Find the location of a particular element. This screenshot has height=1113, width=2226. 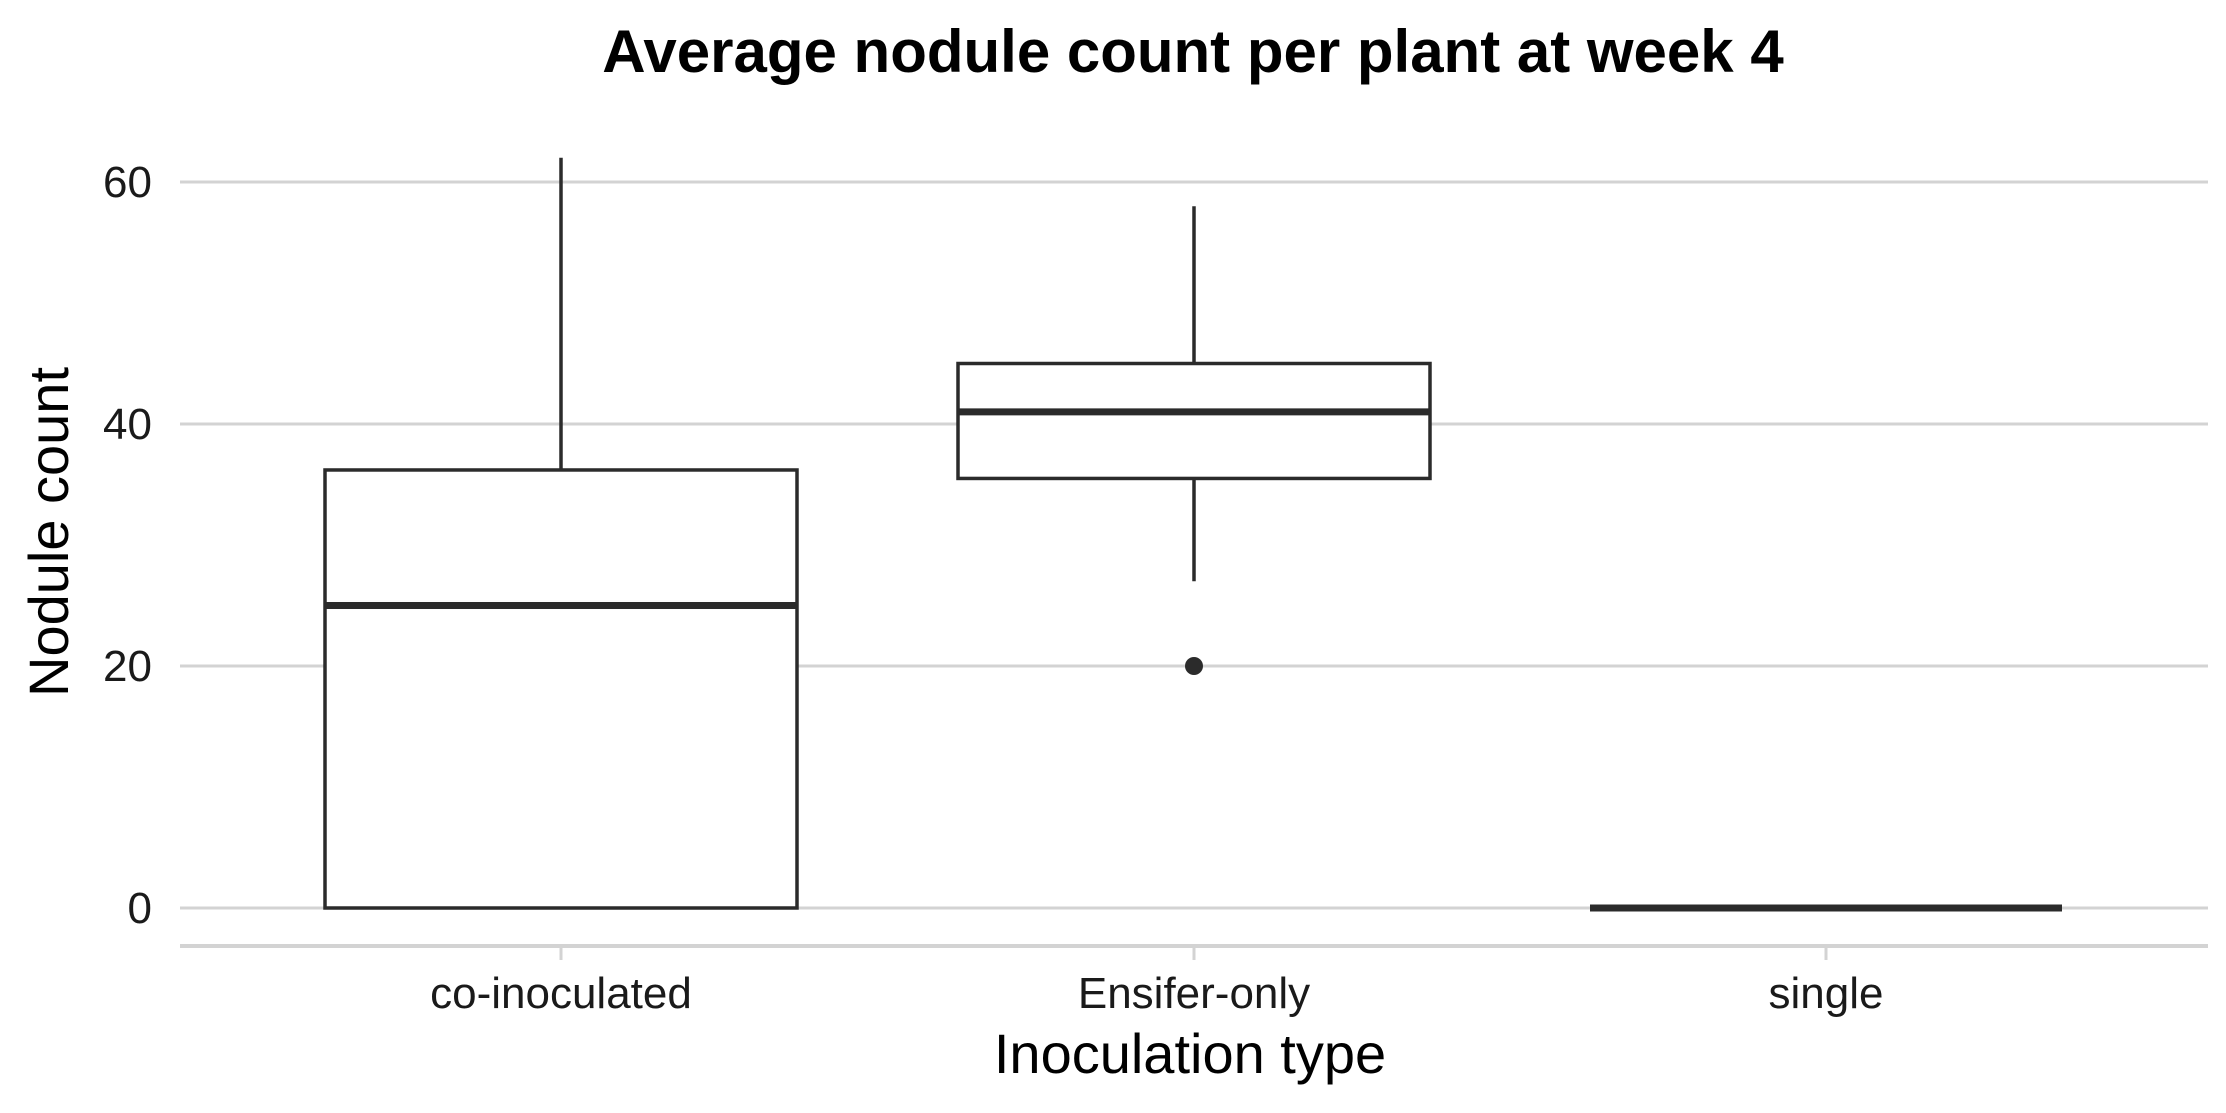

y-axis-title: Nodule count is located at coordinates (48, 532).